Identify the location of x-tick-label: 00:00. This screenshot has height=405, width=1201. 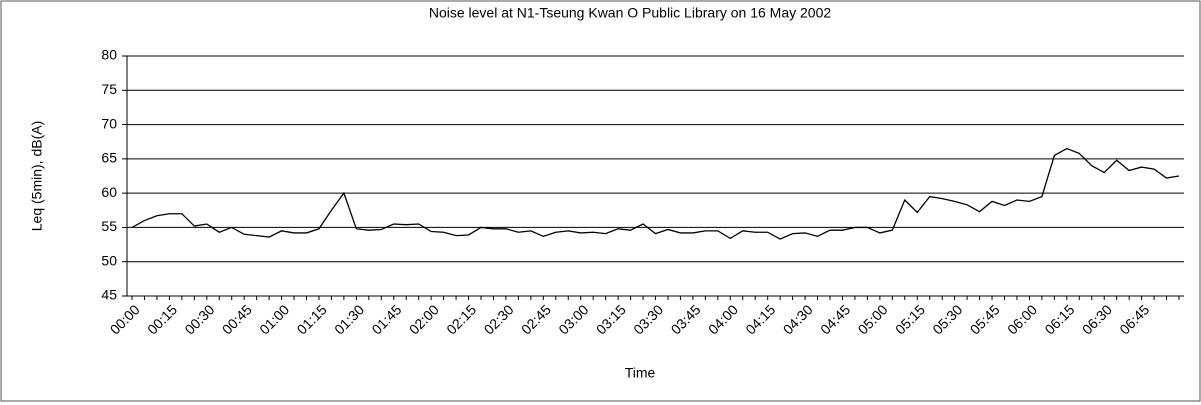
(125, 319).